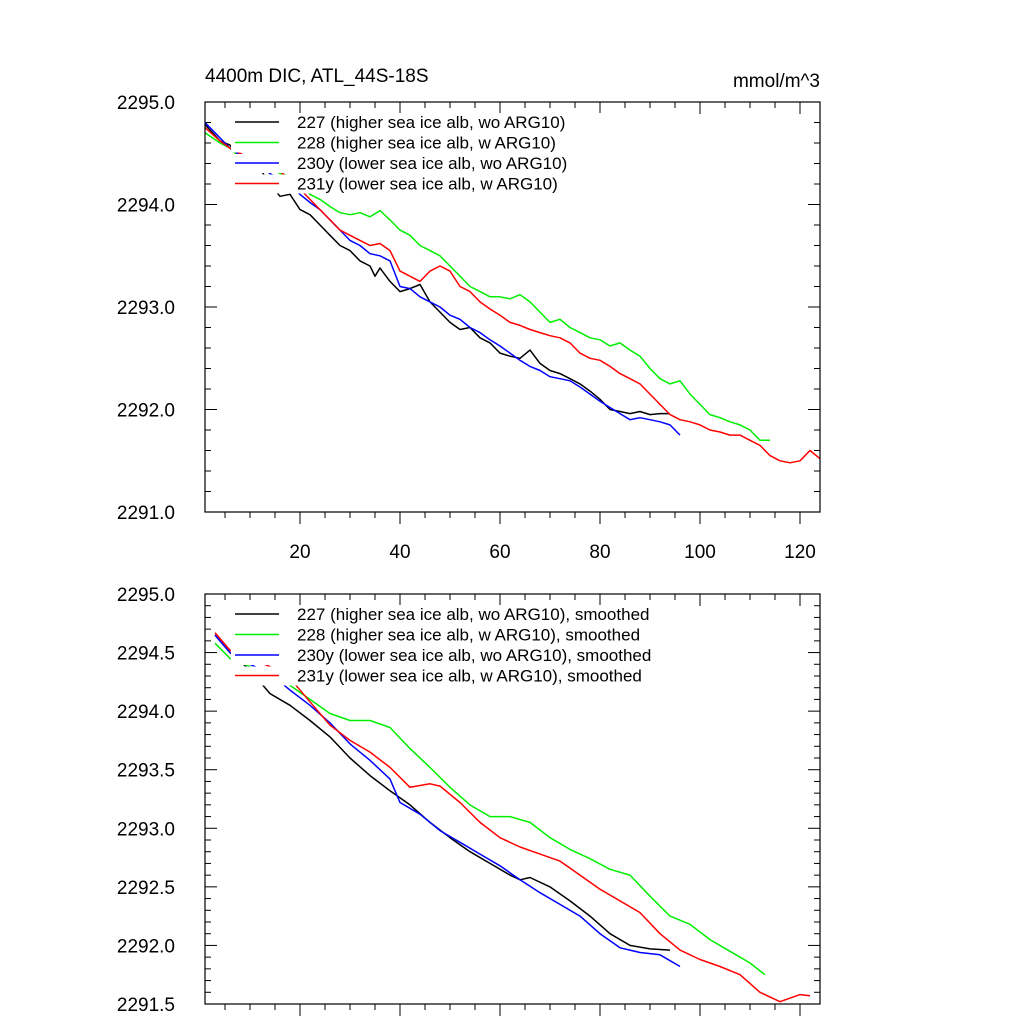 This screenshot has width=1024, height=1024. I want to click on legend-label: 231y (lower sea ice alb, w ARG10), so click(427, 184).